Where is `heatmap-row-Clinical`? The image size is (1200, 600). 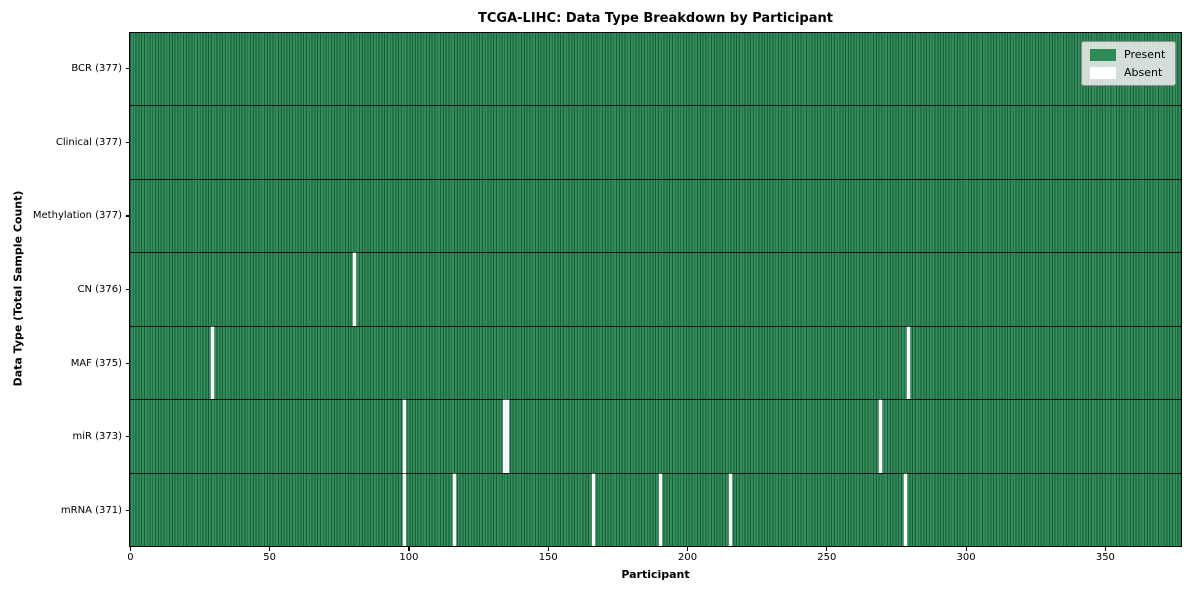
heatmap-row-Clinical is located at coordinates (655, 142).